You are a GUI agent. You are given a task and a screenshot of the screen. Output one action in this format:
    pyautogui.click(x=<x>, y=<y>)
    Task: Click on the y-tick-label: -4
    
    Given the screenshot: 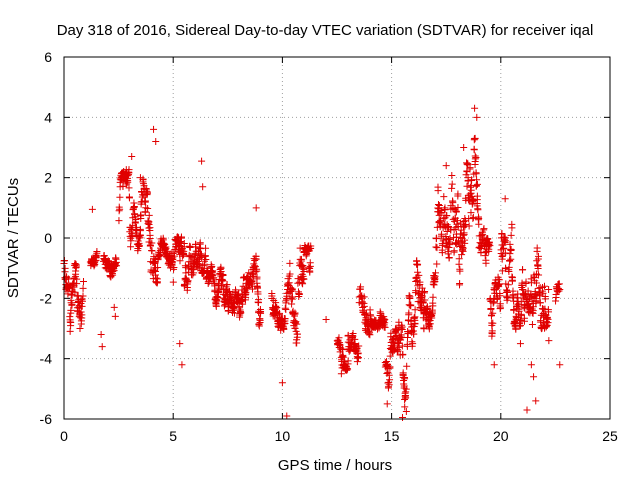 What is the action you would take?
    pyautogui.click(x=46, y=359)
    